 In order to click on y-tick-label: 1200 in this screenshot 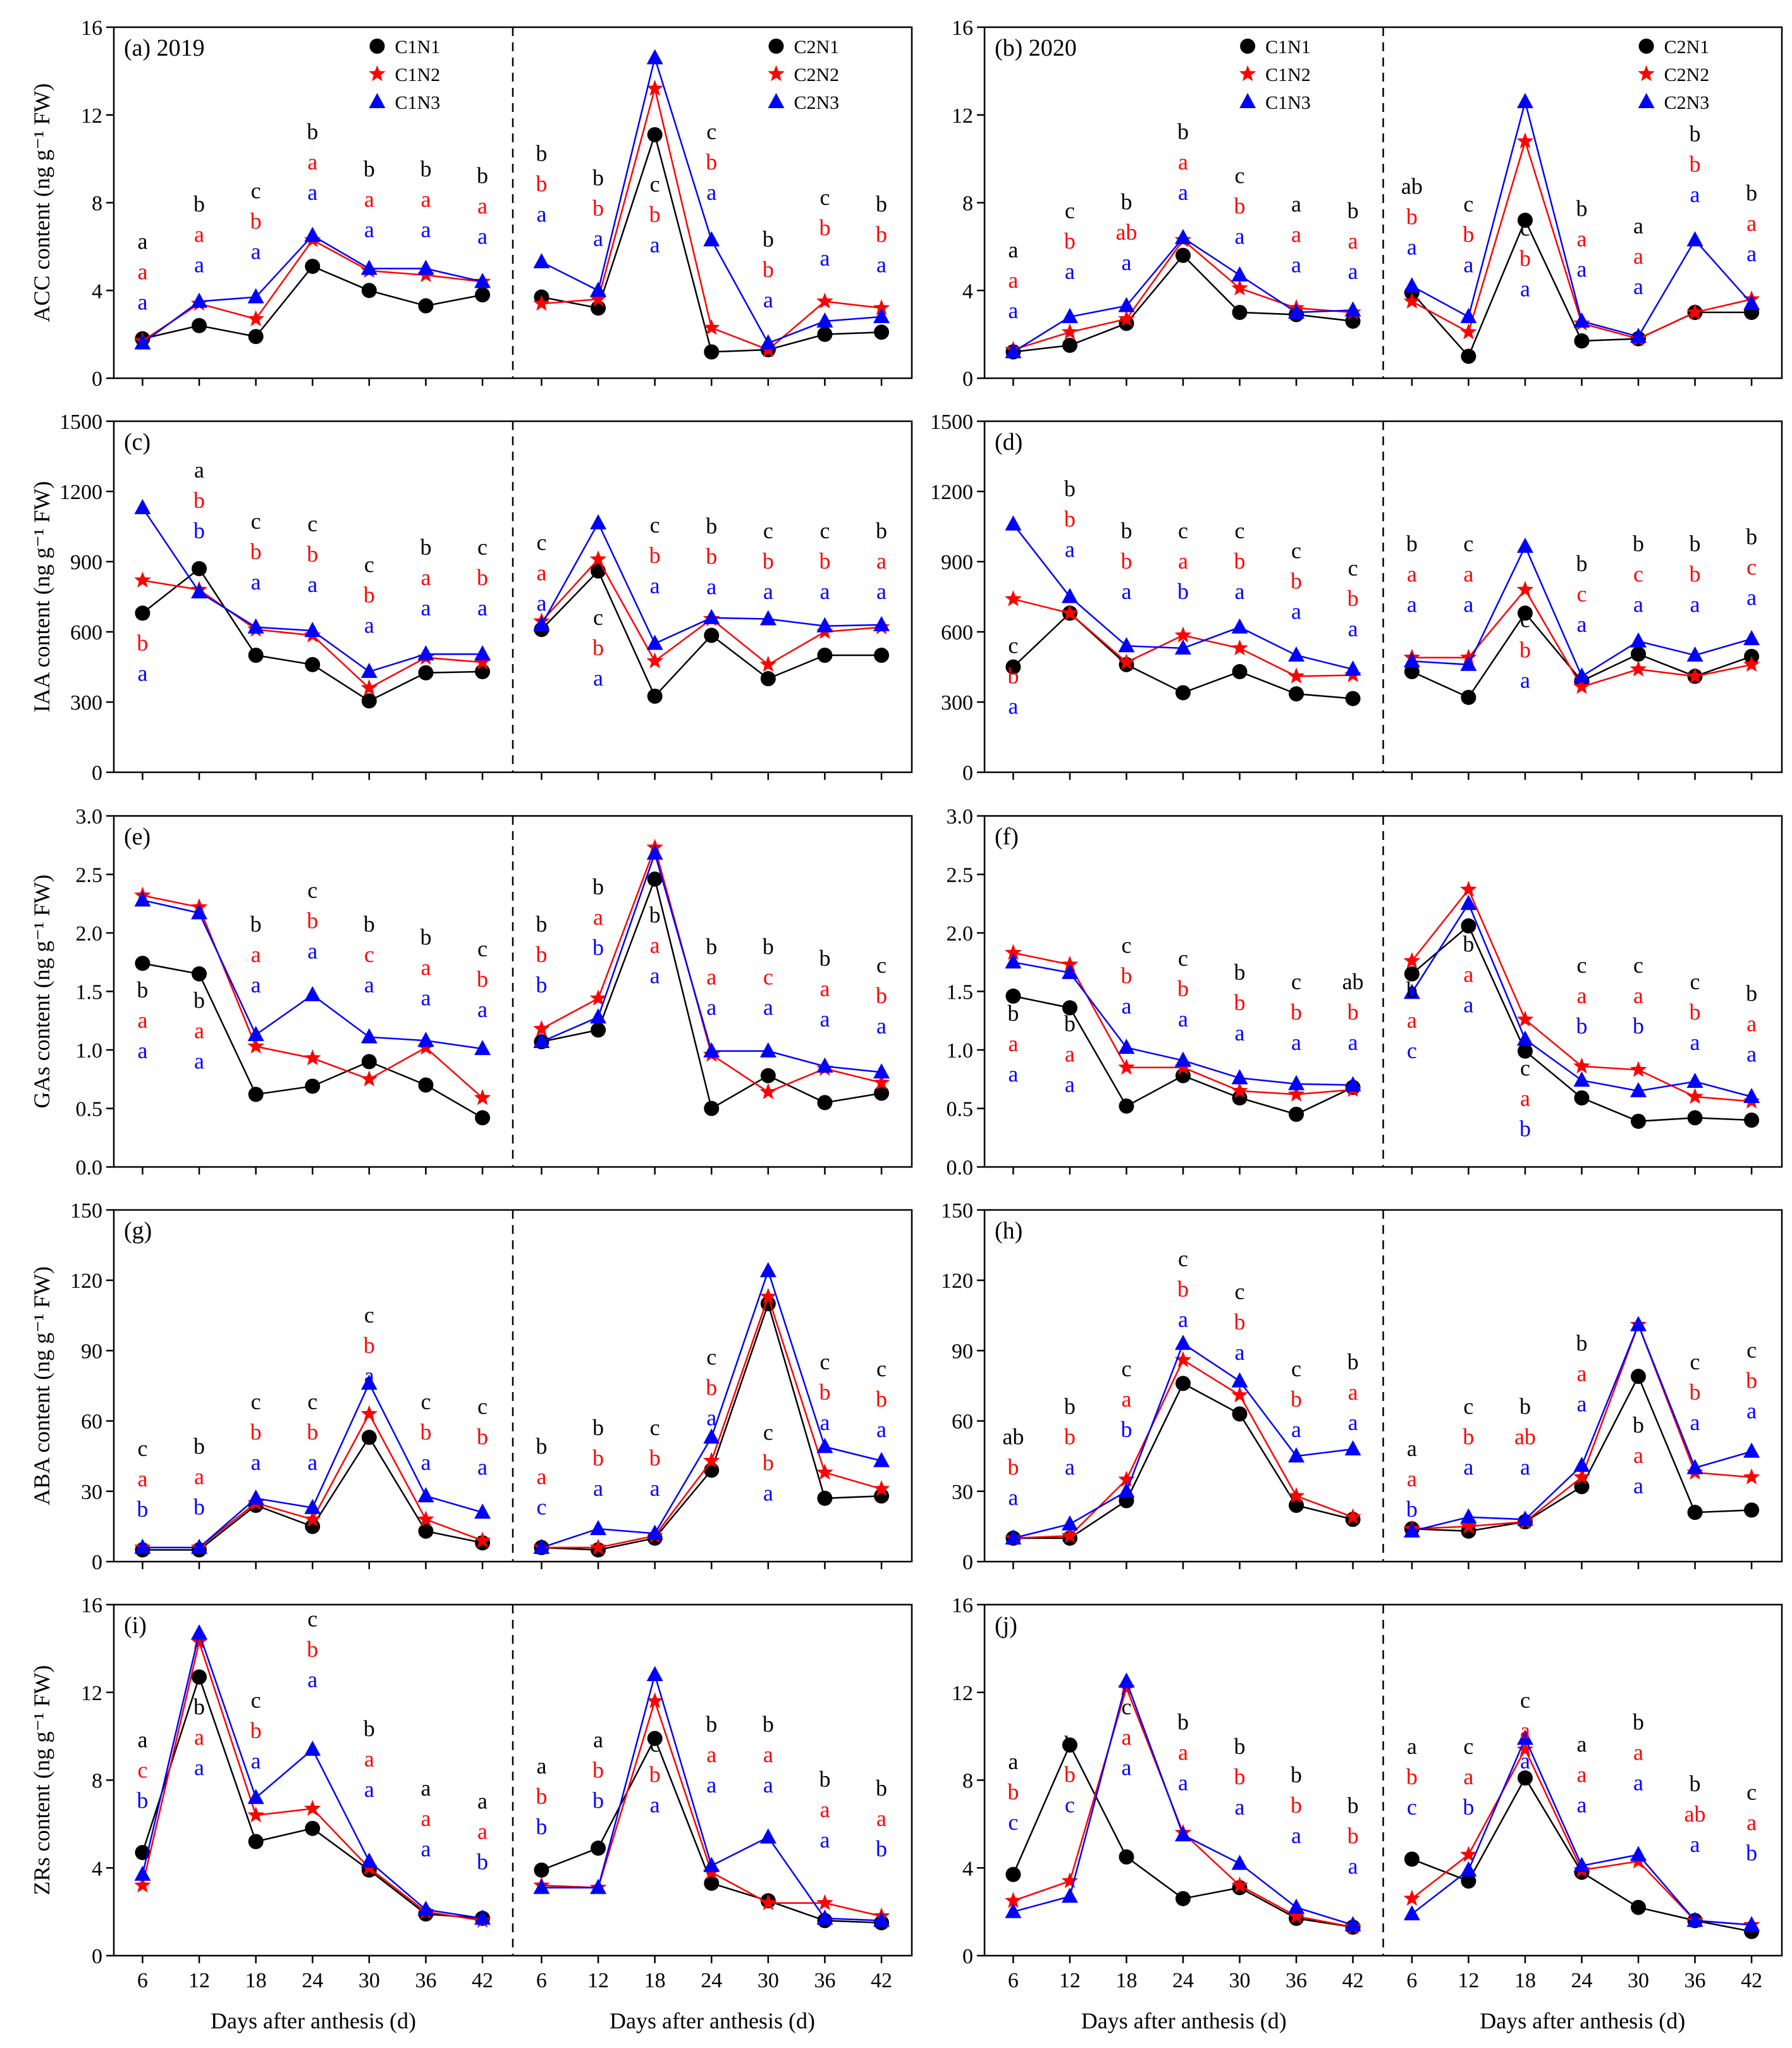, I will do `click(951, 493)`.